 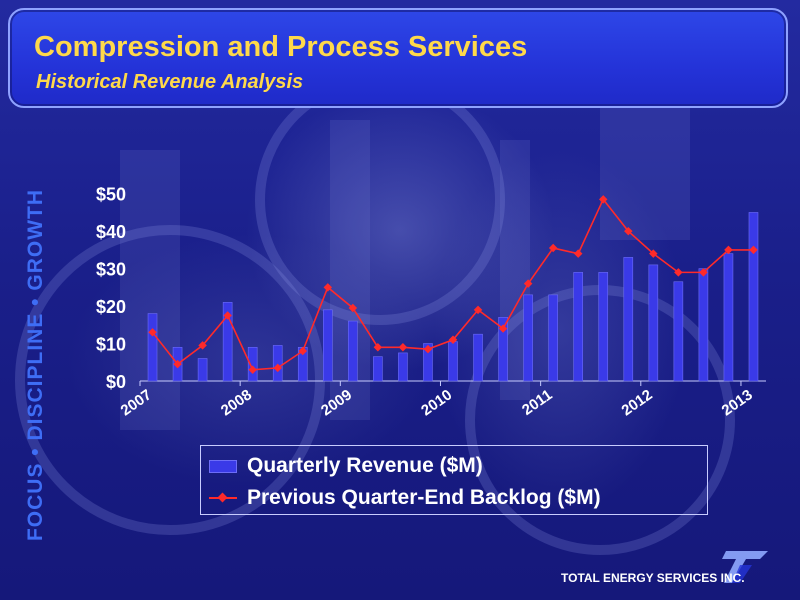 What do you see at coordinates (745, 567) in the screenshot?
I see `company-logo` at bounding box center [745, 567].